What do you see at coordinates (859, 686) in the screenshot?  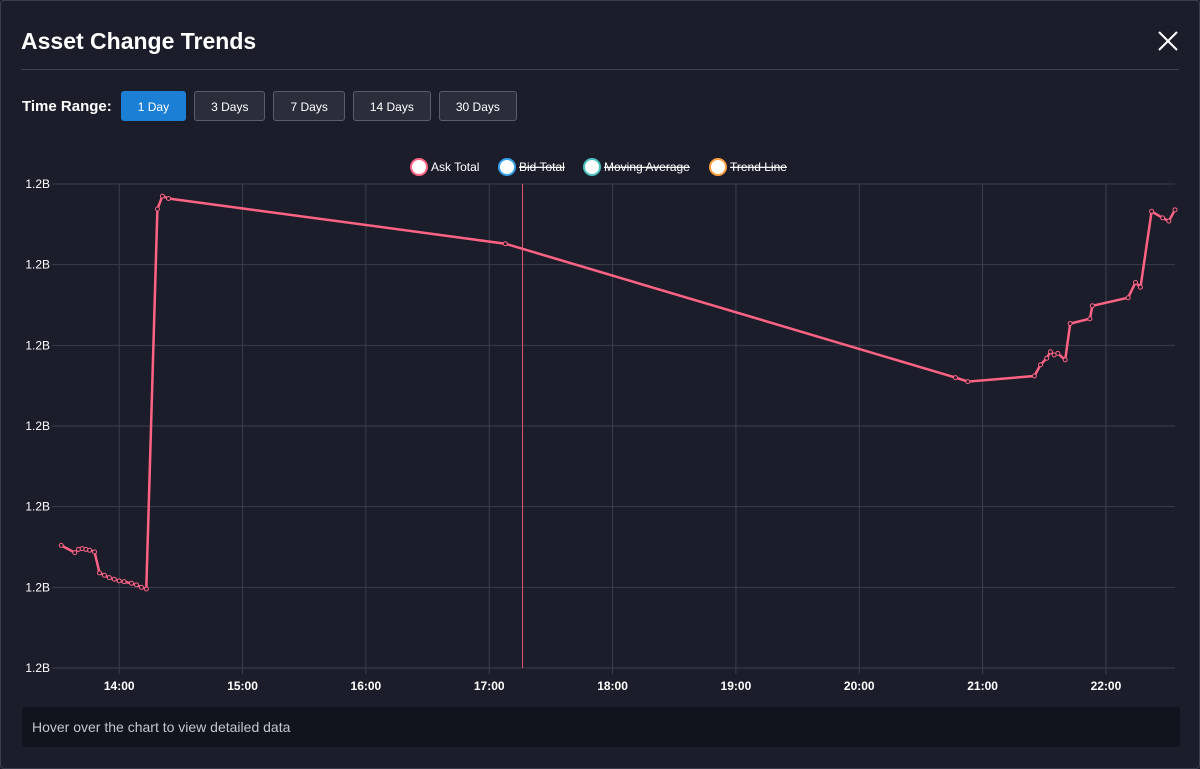 I see `x-tick-label: 20:00` at bounding box center [859, 686].